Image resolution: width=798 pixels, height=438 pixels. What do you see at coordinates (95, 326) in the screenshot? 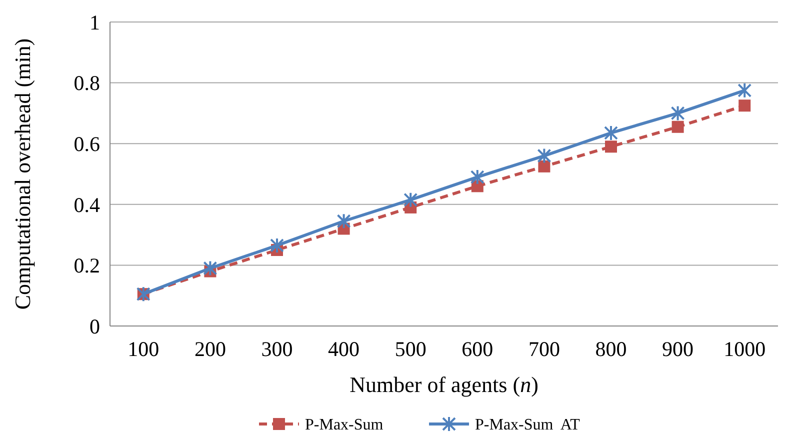
I see `y-tick-label: 0` at bounding box center [95, 326].